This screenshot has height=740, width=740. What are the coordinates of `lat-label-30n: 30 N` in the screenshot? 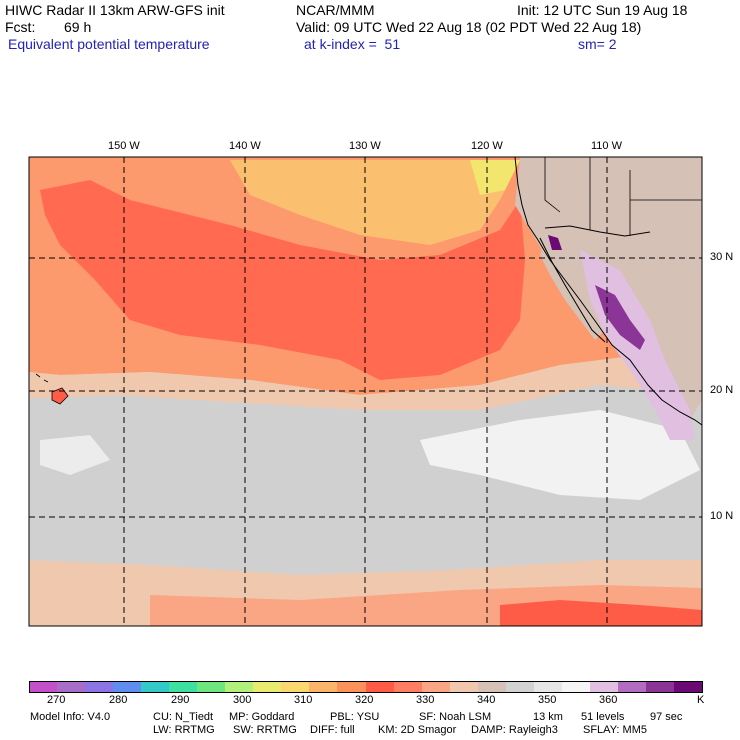 It's located at (722, 257).